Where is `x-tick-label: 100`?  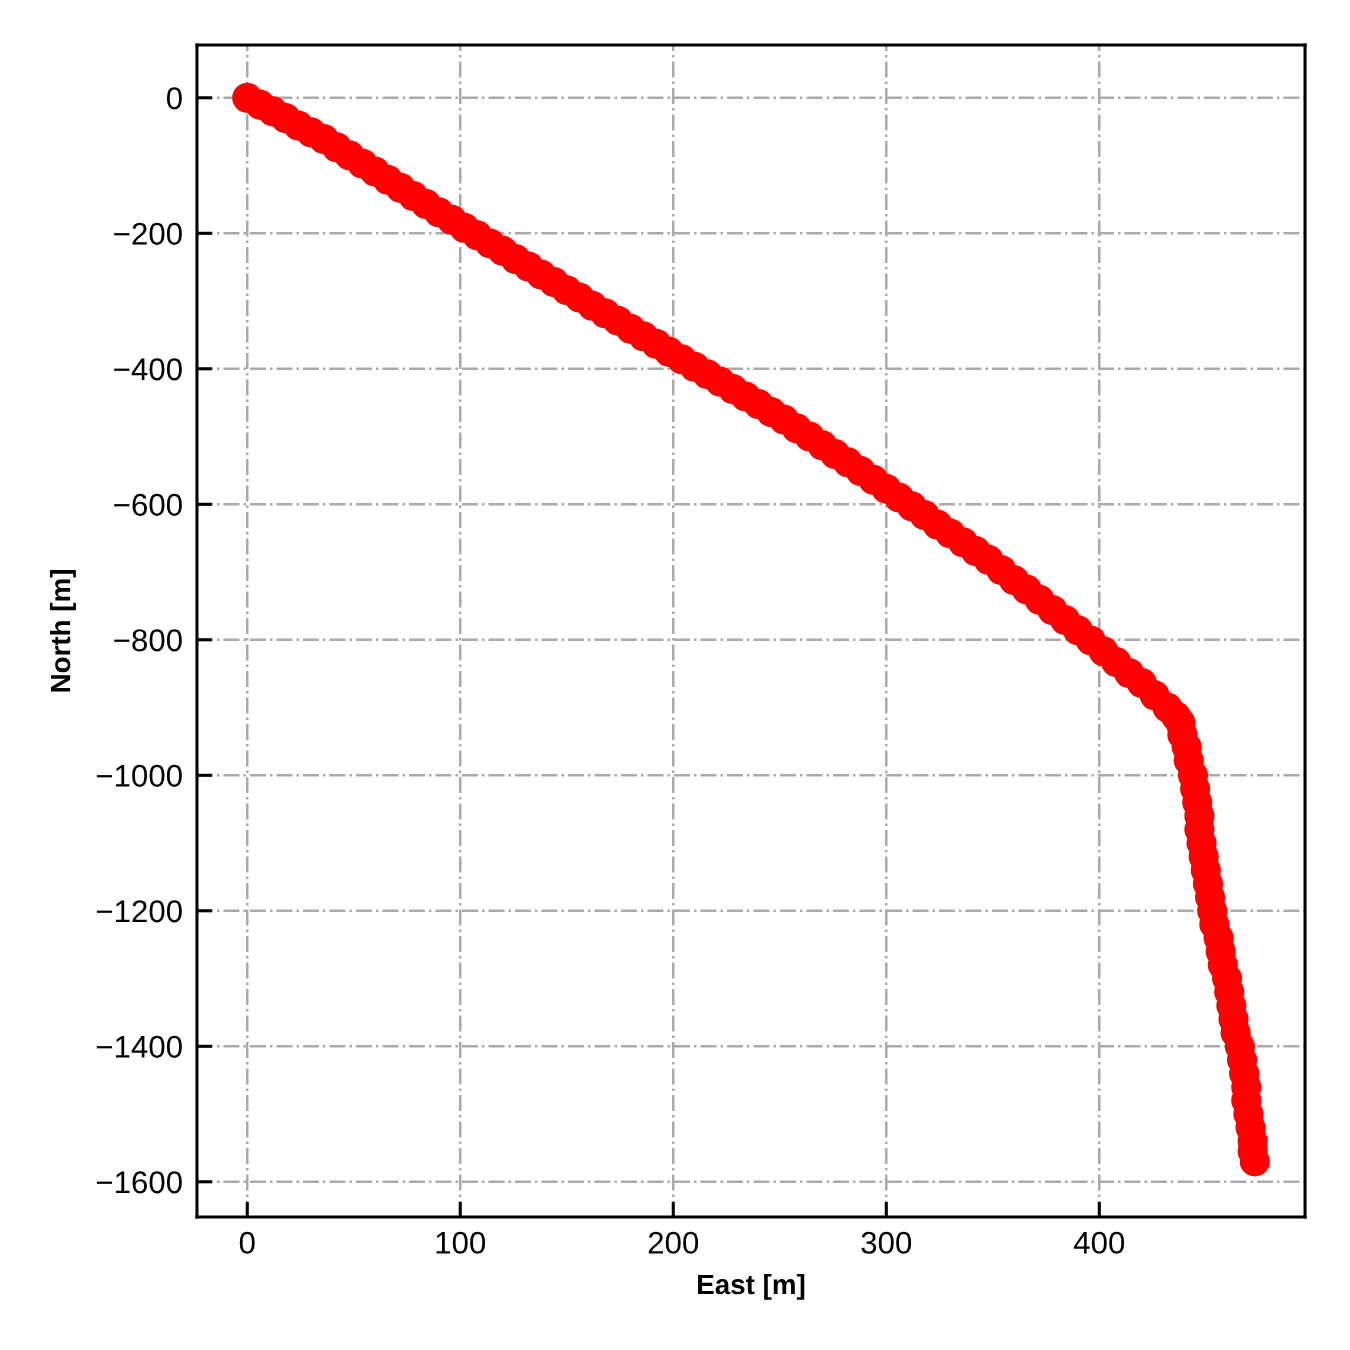 x-tick-label: 100 is located at coordinates (461, 1242).